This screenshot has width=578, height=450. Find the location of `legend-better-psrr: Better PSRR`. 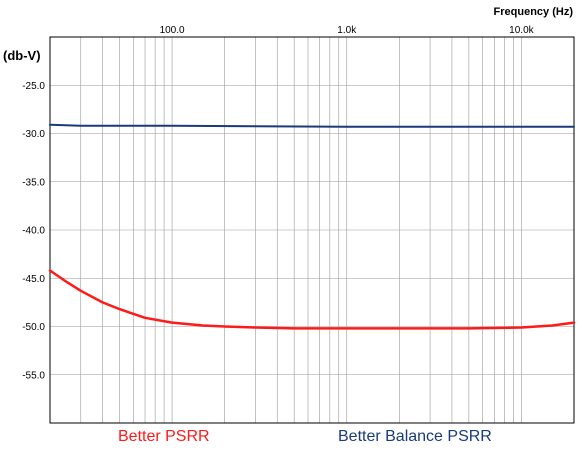

legend-better-psrr: Better PSRR is located at coordinates (164, 436).